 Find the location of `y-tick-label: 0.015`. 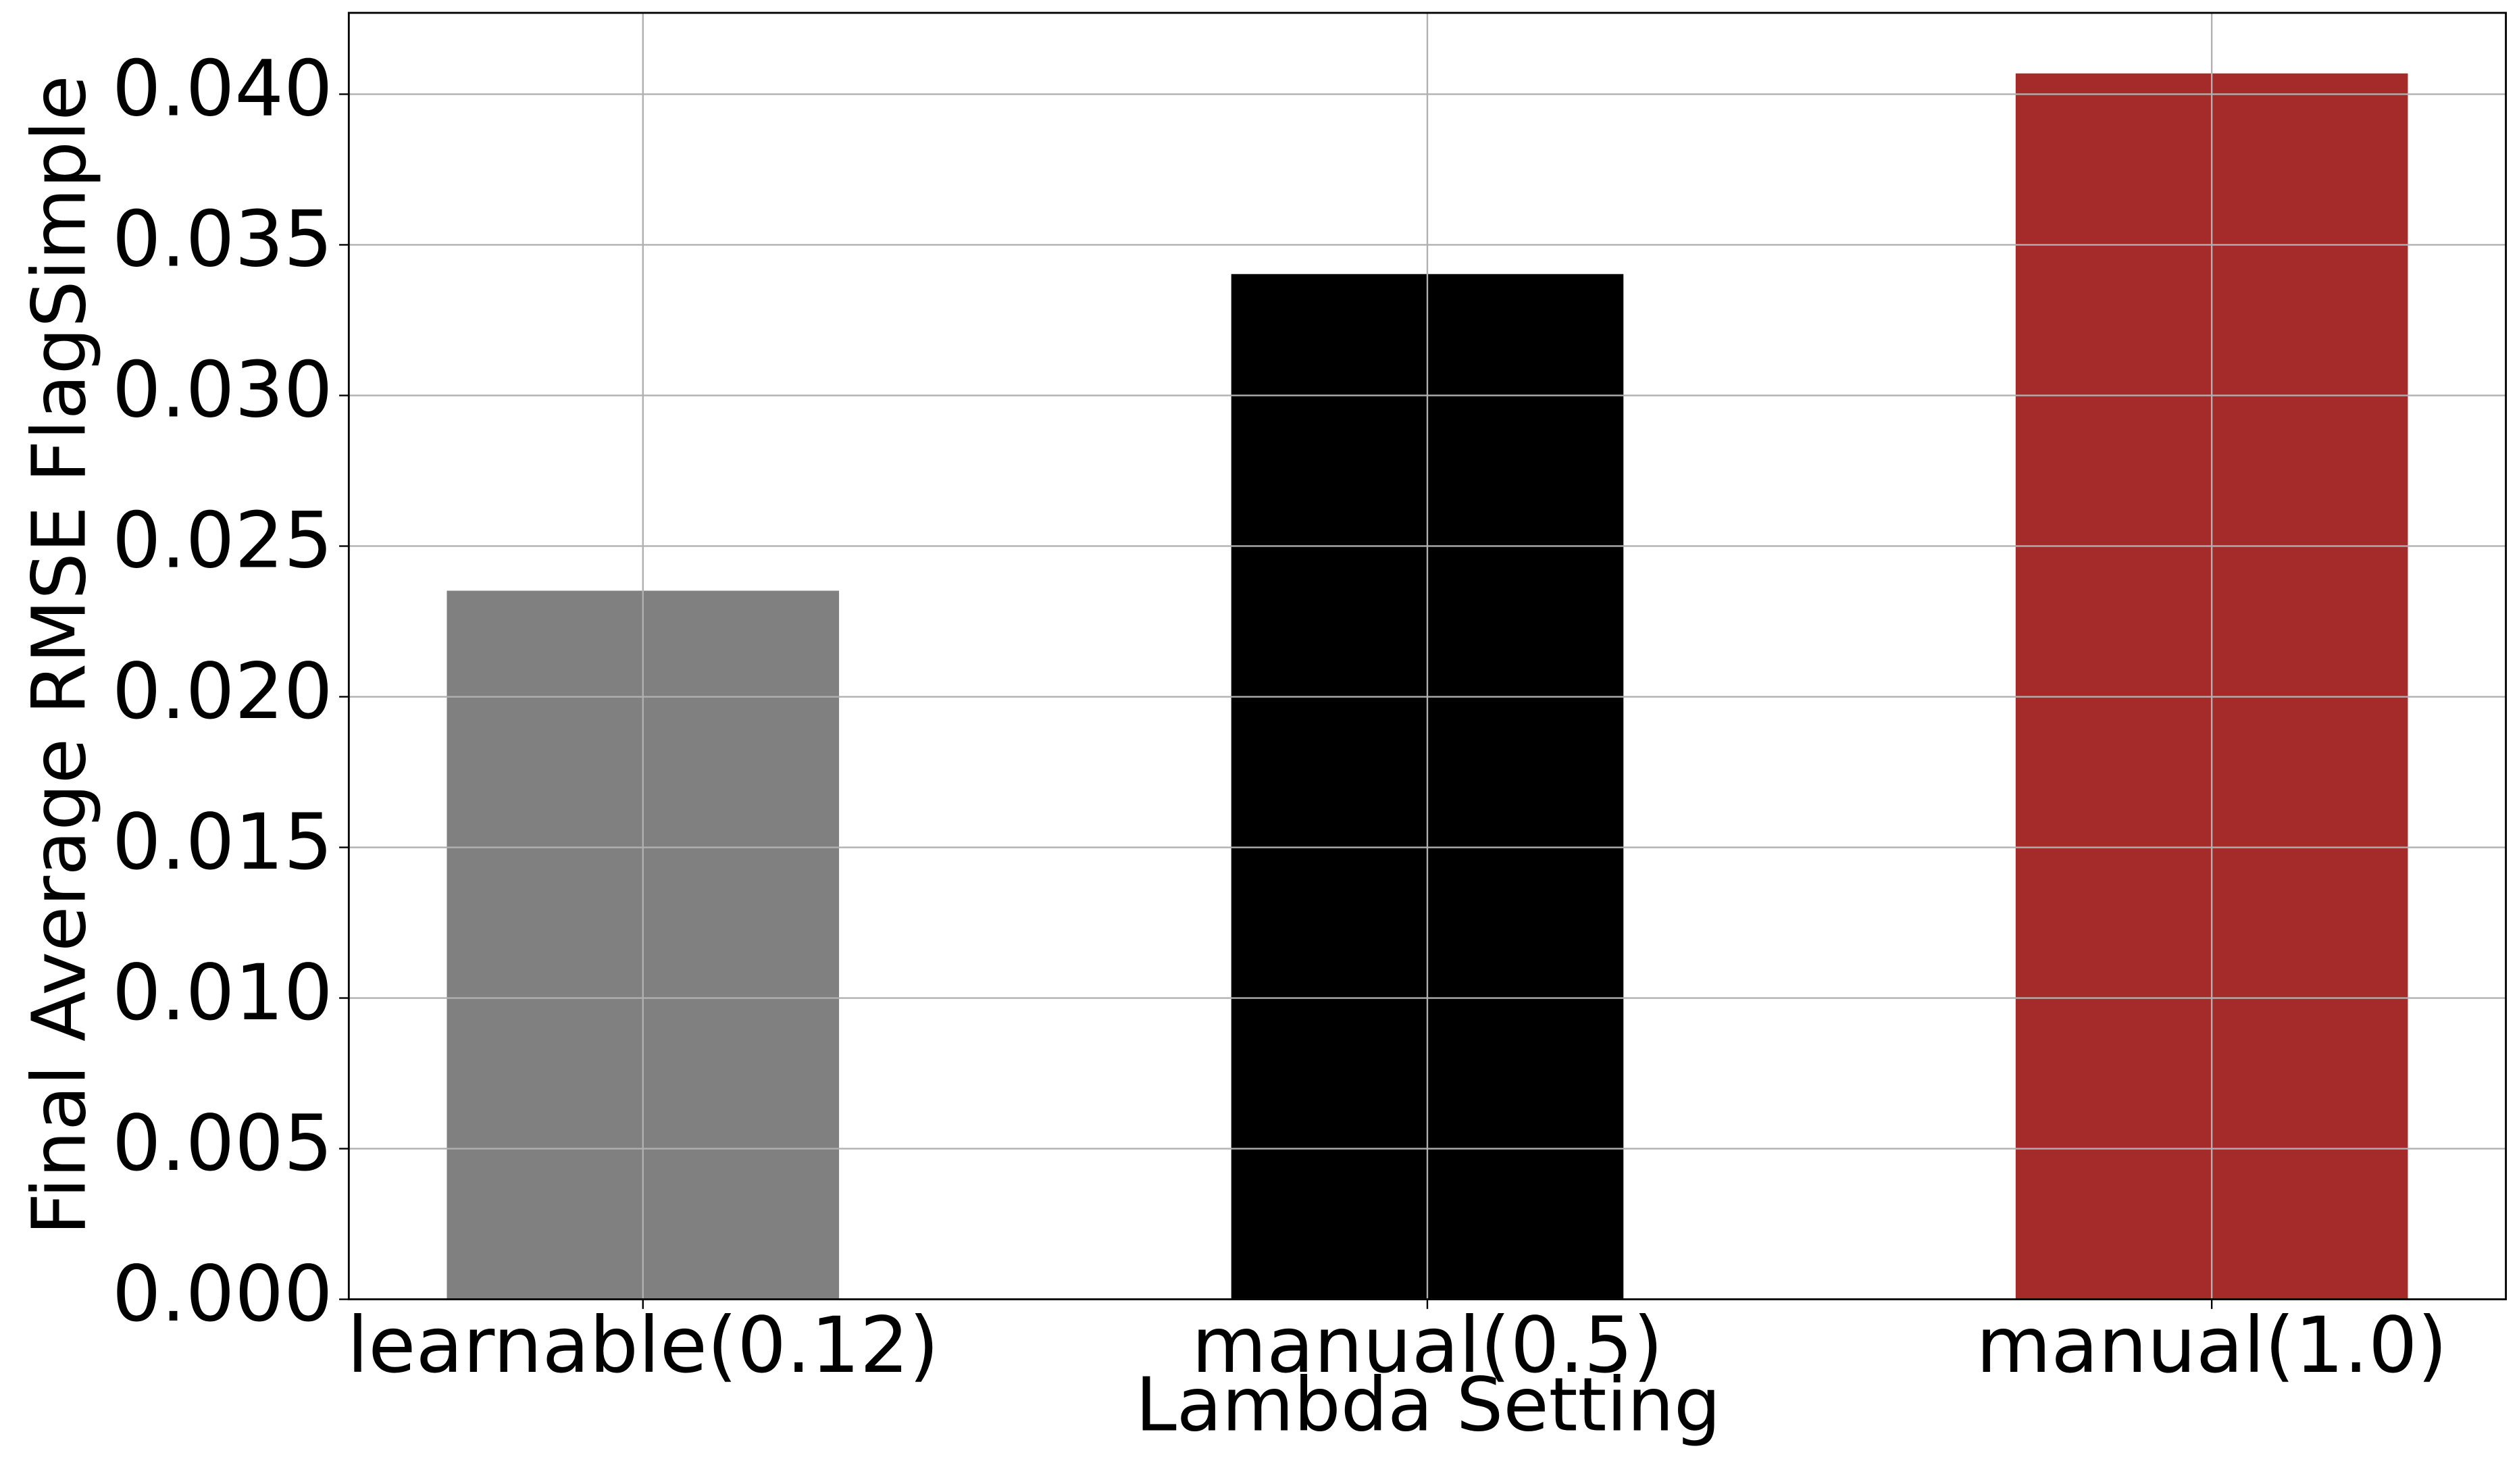

y-tick-label: 0.015 is located at coordinates (222, 842).